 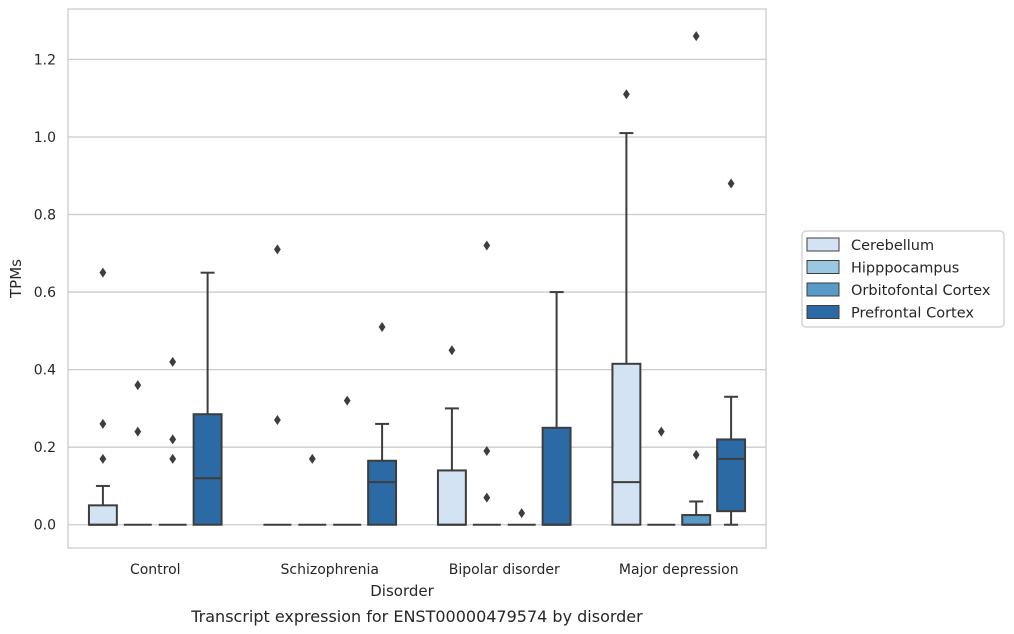 I want to click on y-tick-label: 0.4, so click(x=45, y=371).